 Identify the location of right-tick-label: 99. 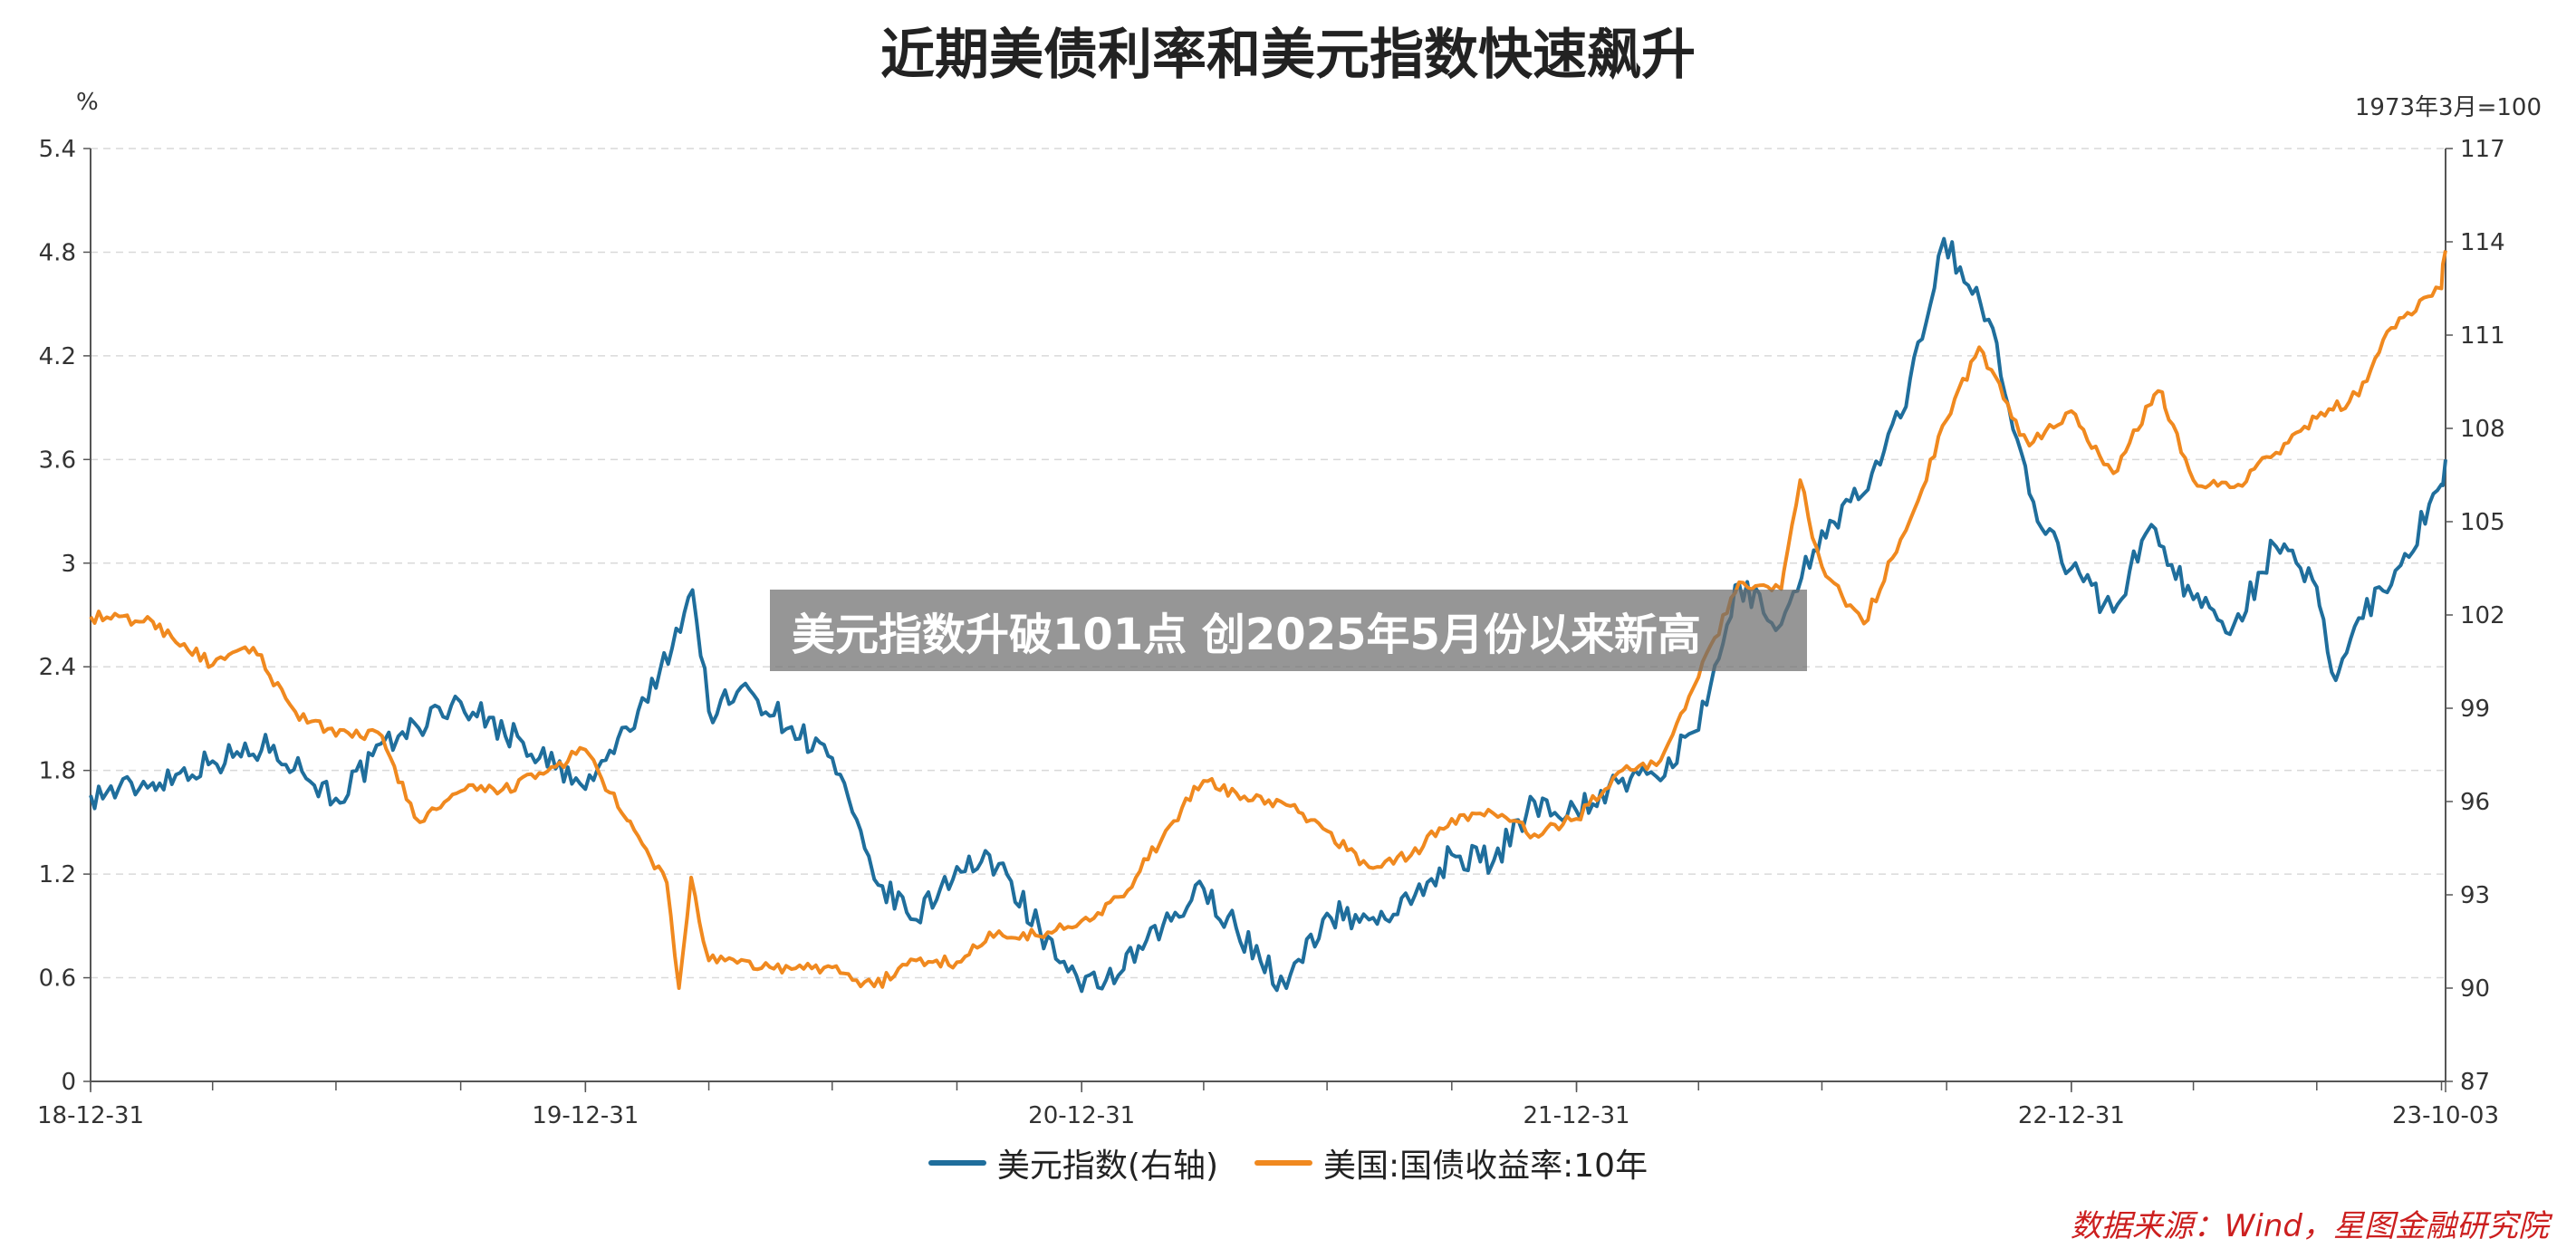
(2475, 709).